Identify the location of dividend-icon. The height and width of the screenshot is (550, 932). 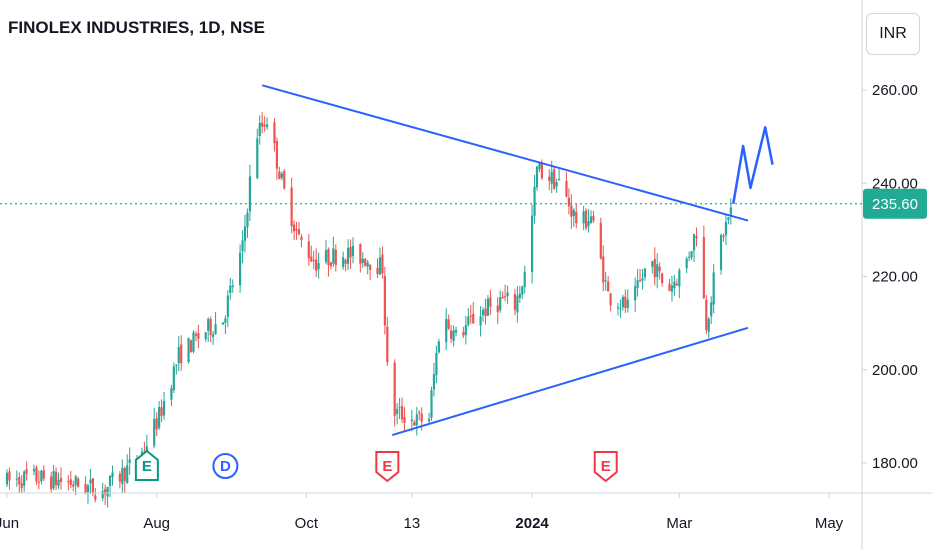
(225, 466).